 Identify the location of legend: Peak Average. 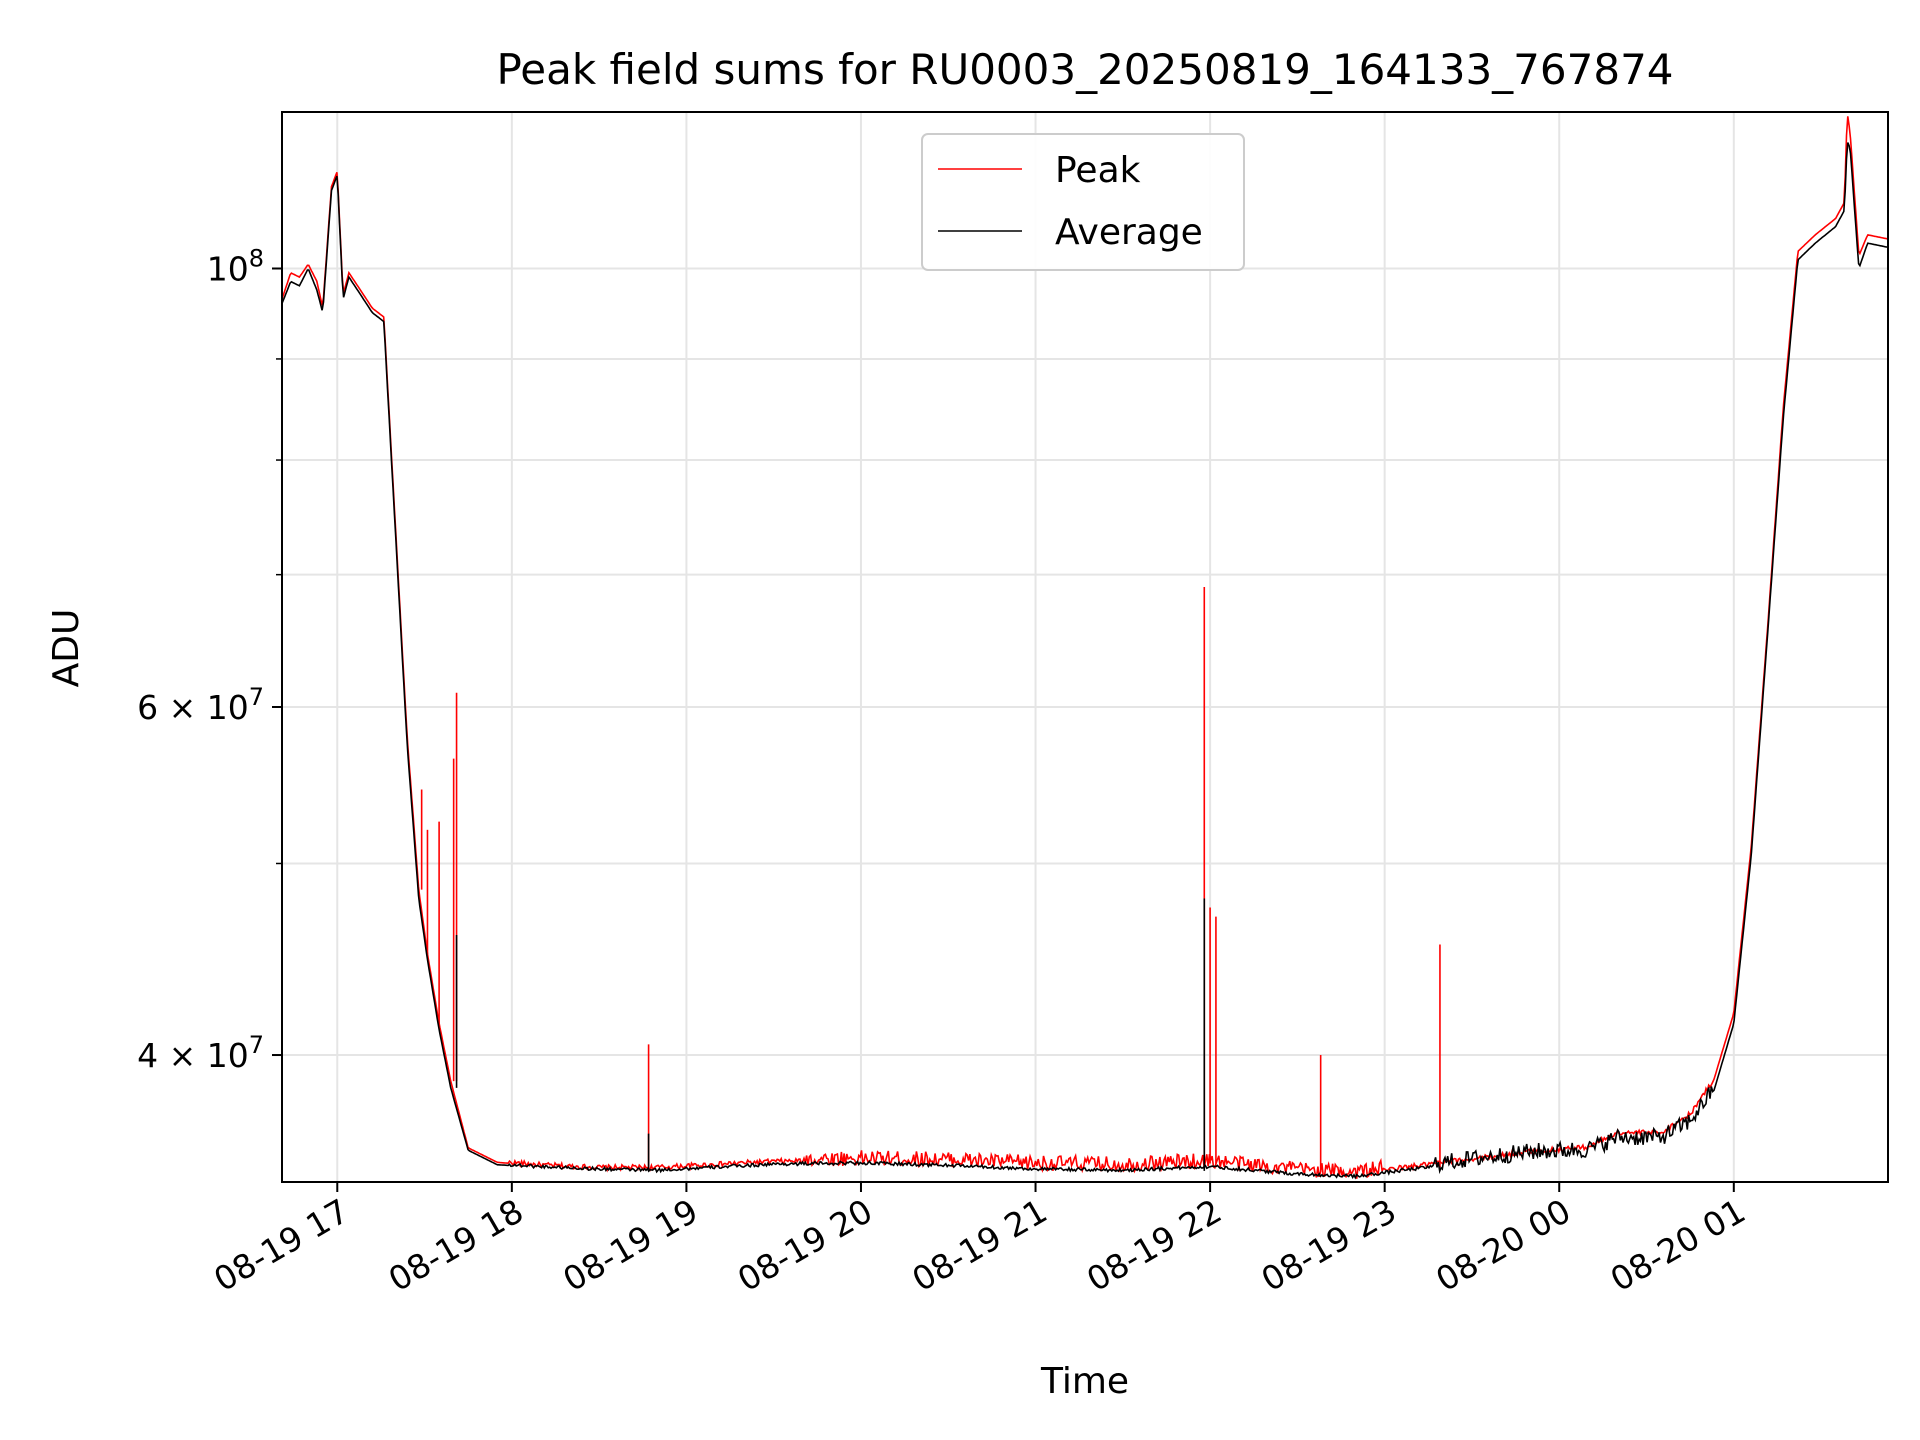
(1083, 202).